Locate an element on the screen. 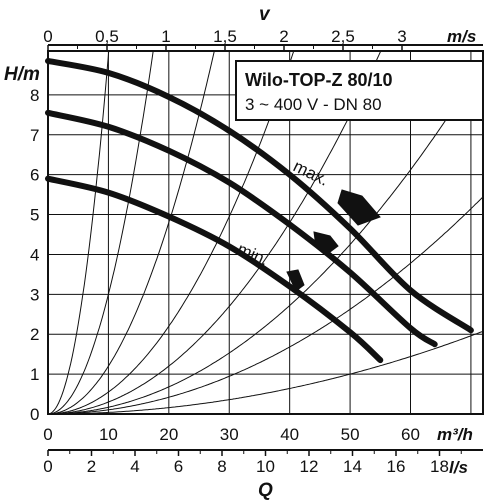  speed-markers is located at coordinates (333, 240).